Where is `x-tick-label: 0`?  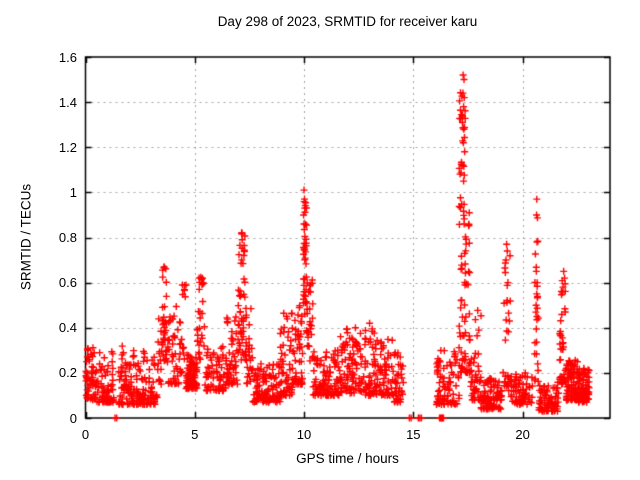 x-tick-label: 0 is located at coordinates (85, 434).